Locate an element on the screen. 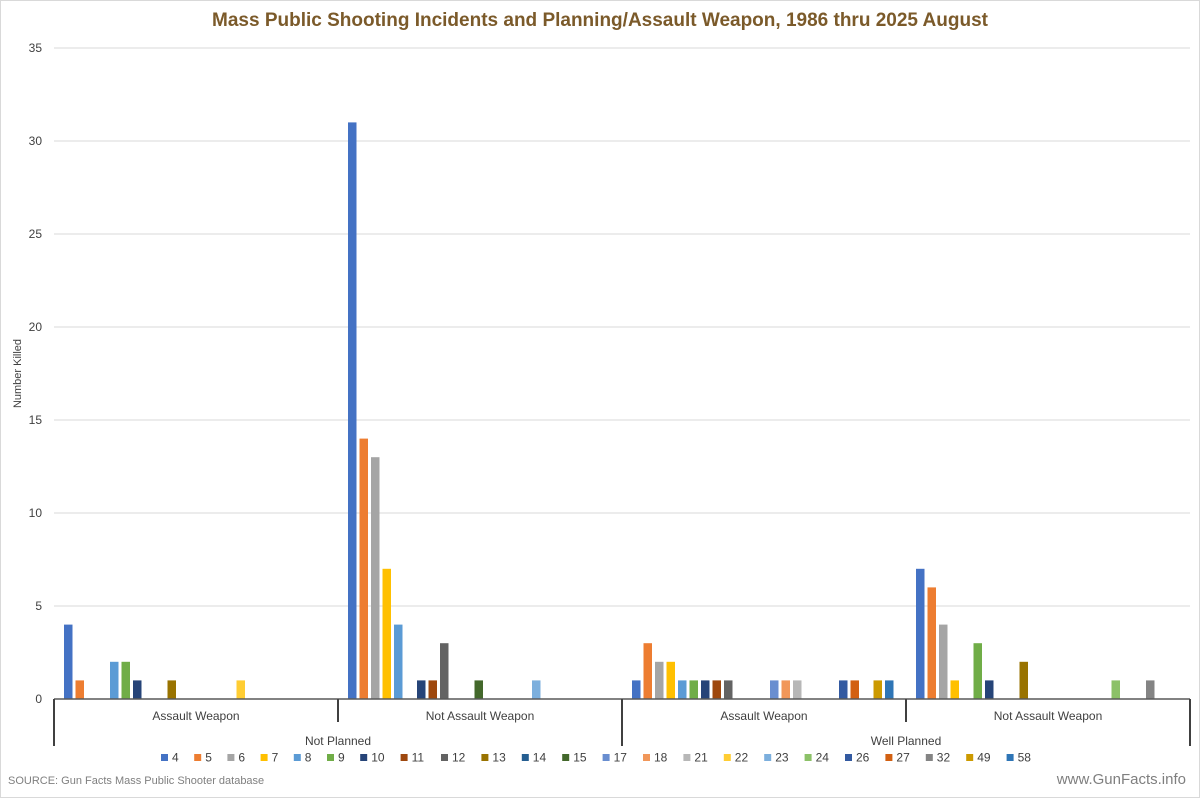 The image size is (1200, 798). legend-label: 27 is located at coordinates (903, 758).